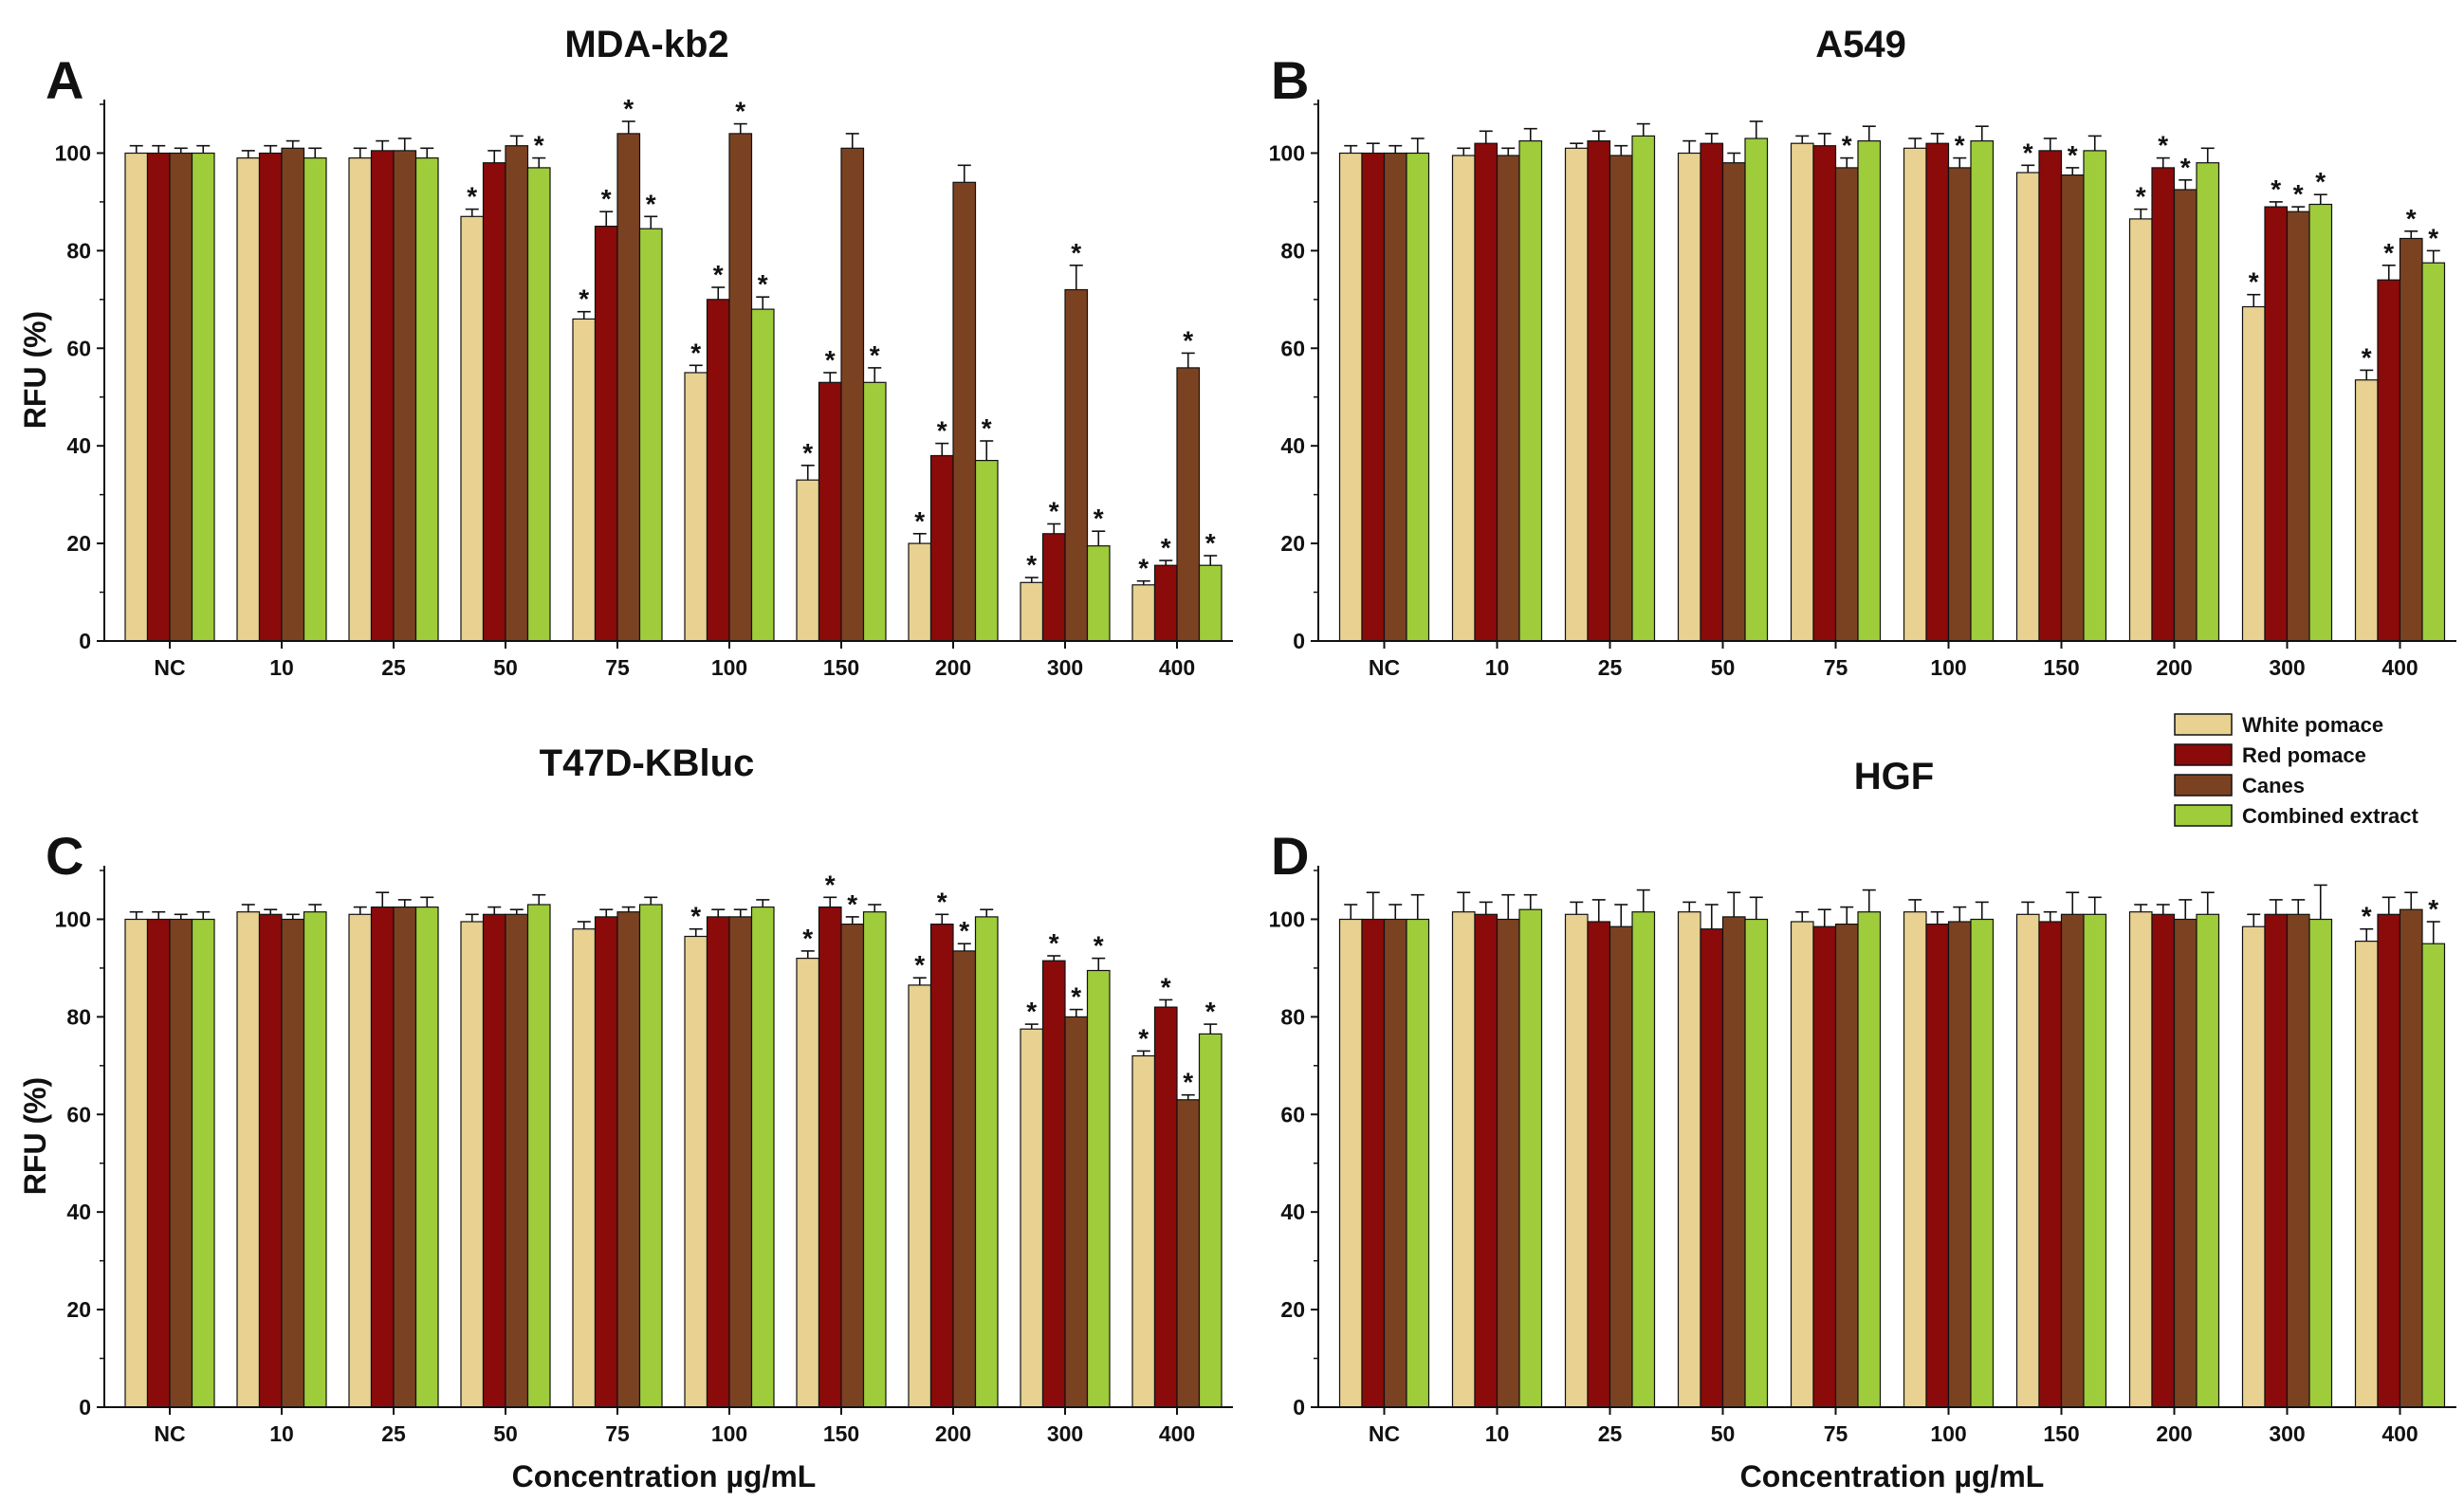  Describe the element at coordinates (2287, 1433) in the screenshot. I see `x-tick-label-300: 300` at that location.